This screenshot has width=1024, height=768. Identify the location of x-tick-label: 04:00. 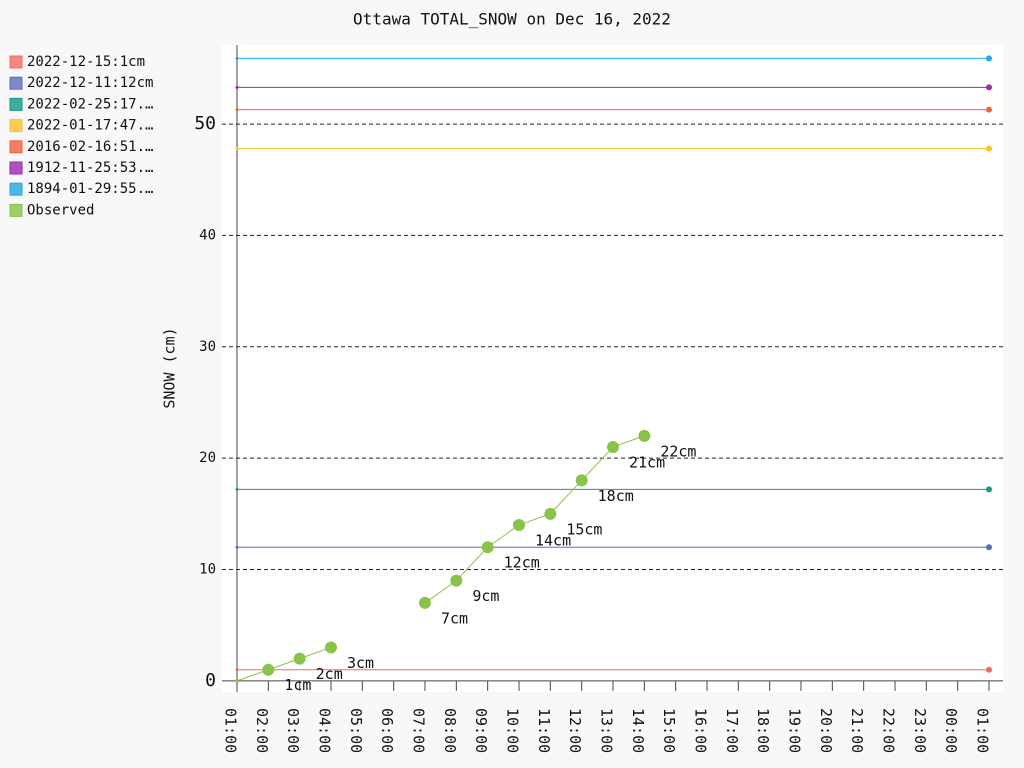
(325, 730).